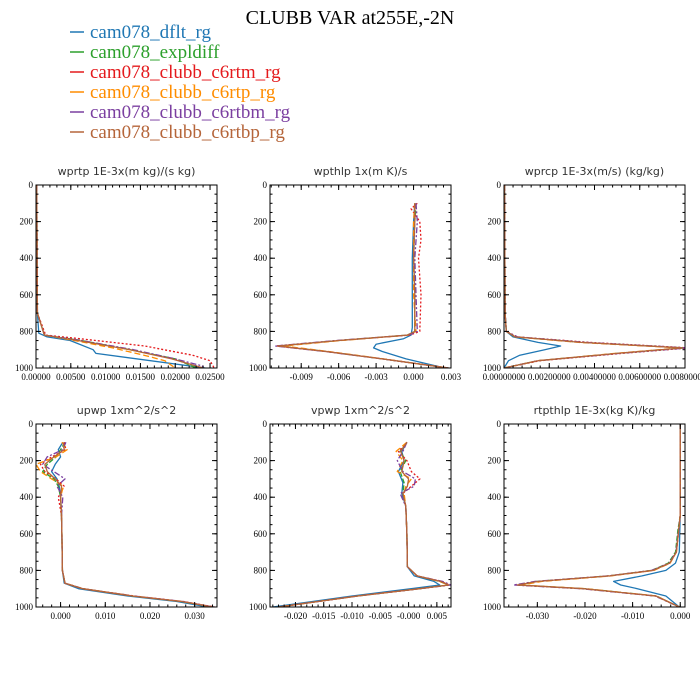  I want to click on panel-title: rtpthlp 1E-3x(kg K)/kg, so click(595, 410).